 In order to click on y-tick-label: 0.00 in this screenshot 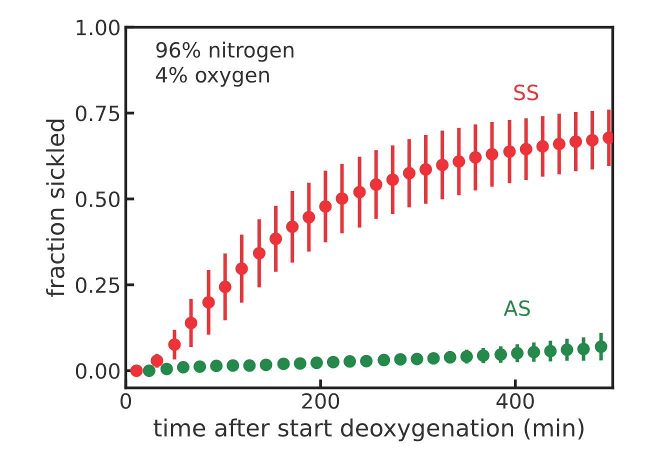, I will do `click(98, 371)`.